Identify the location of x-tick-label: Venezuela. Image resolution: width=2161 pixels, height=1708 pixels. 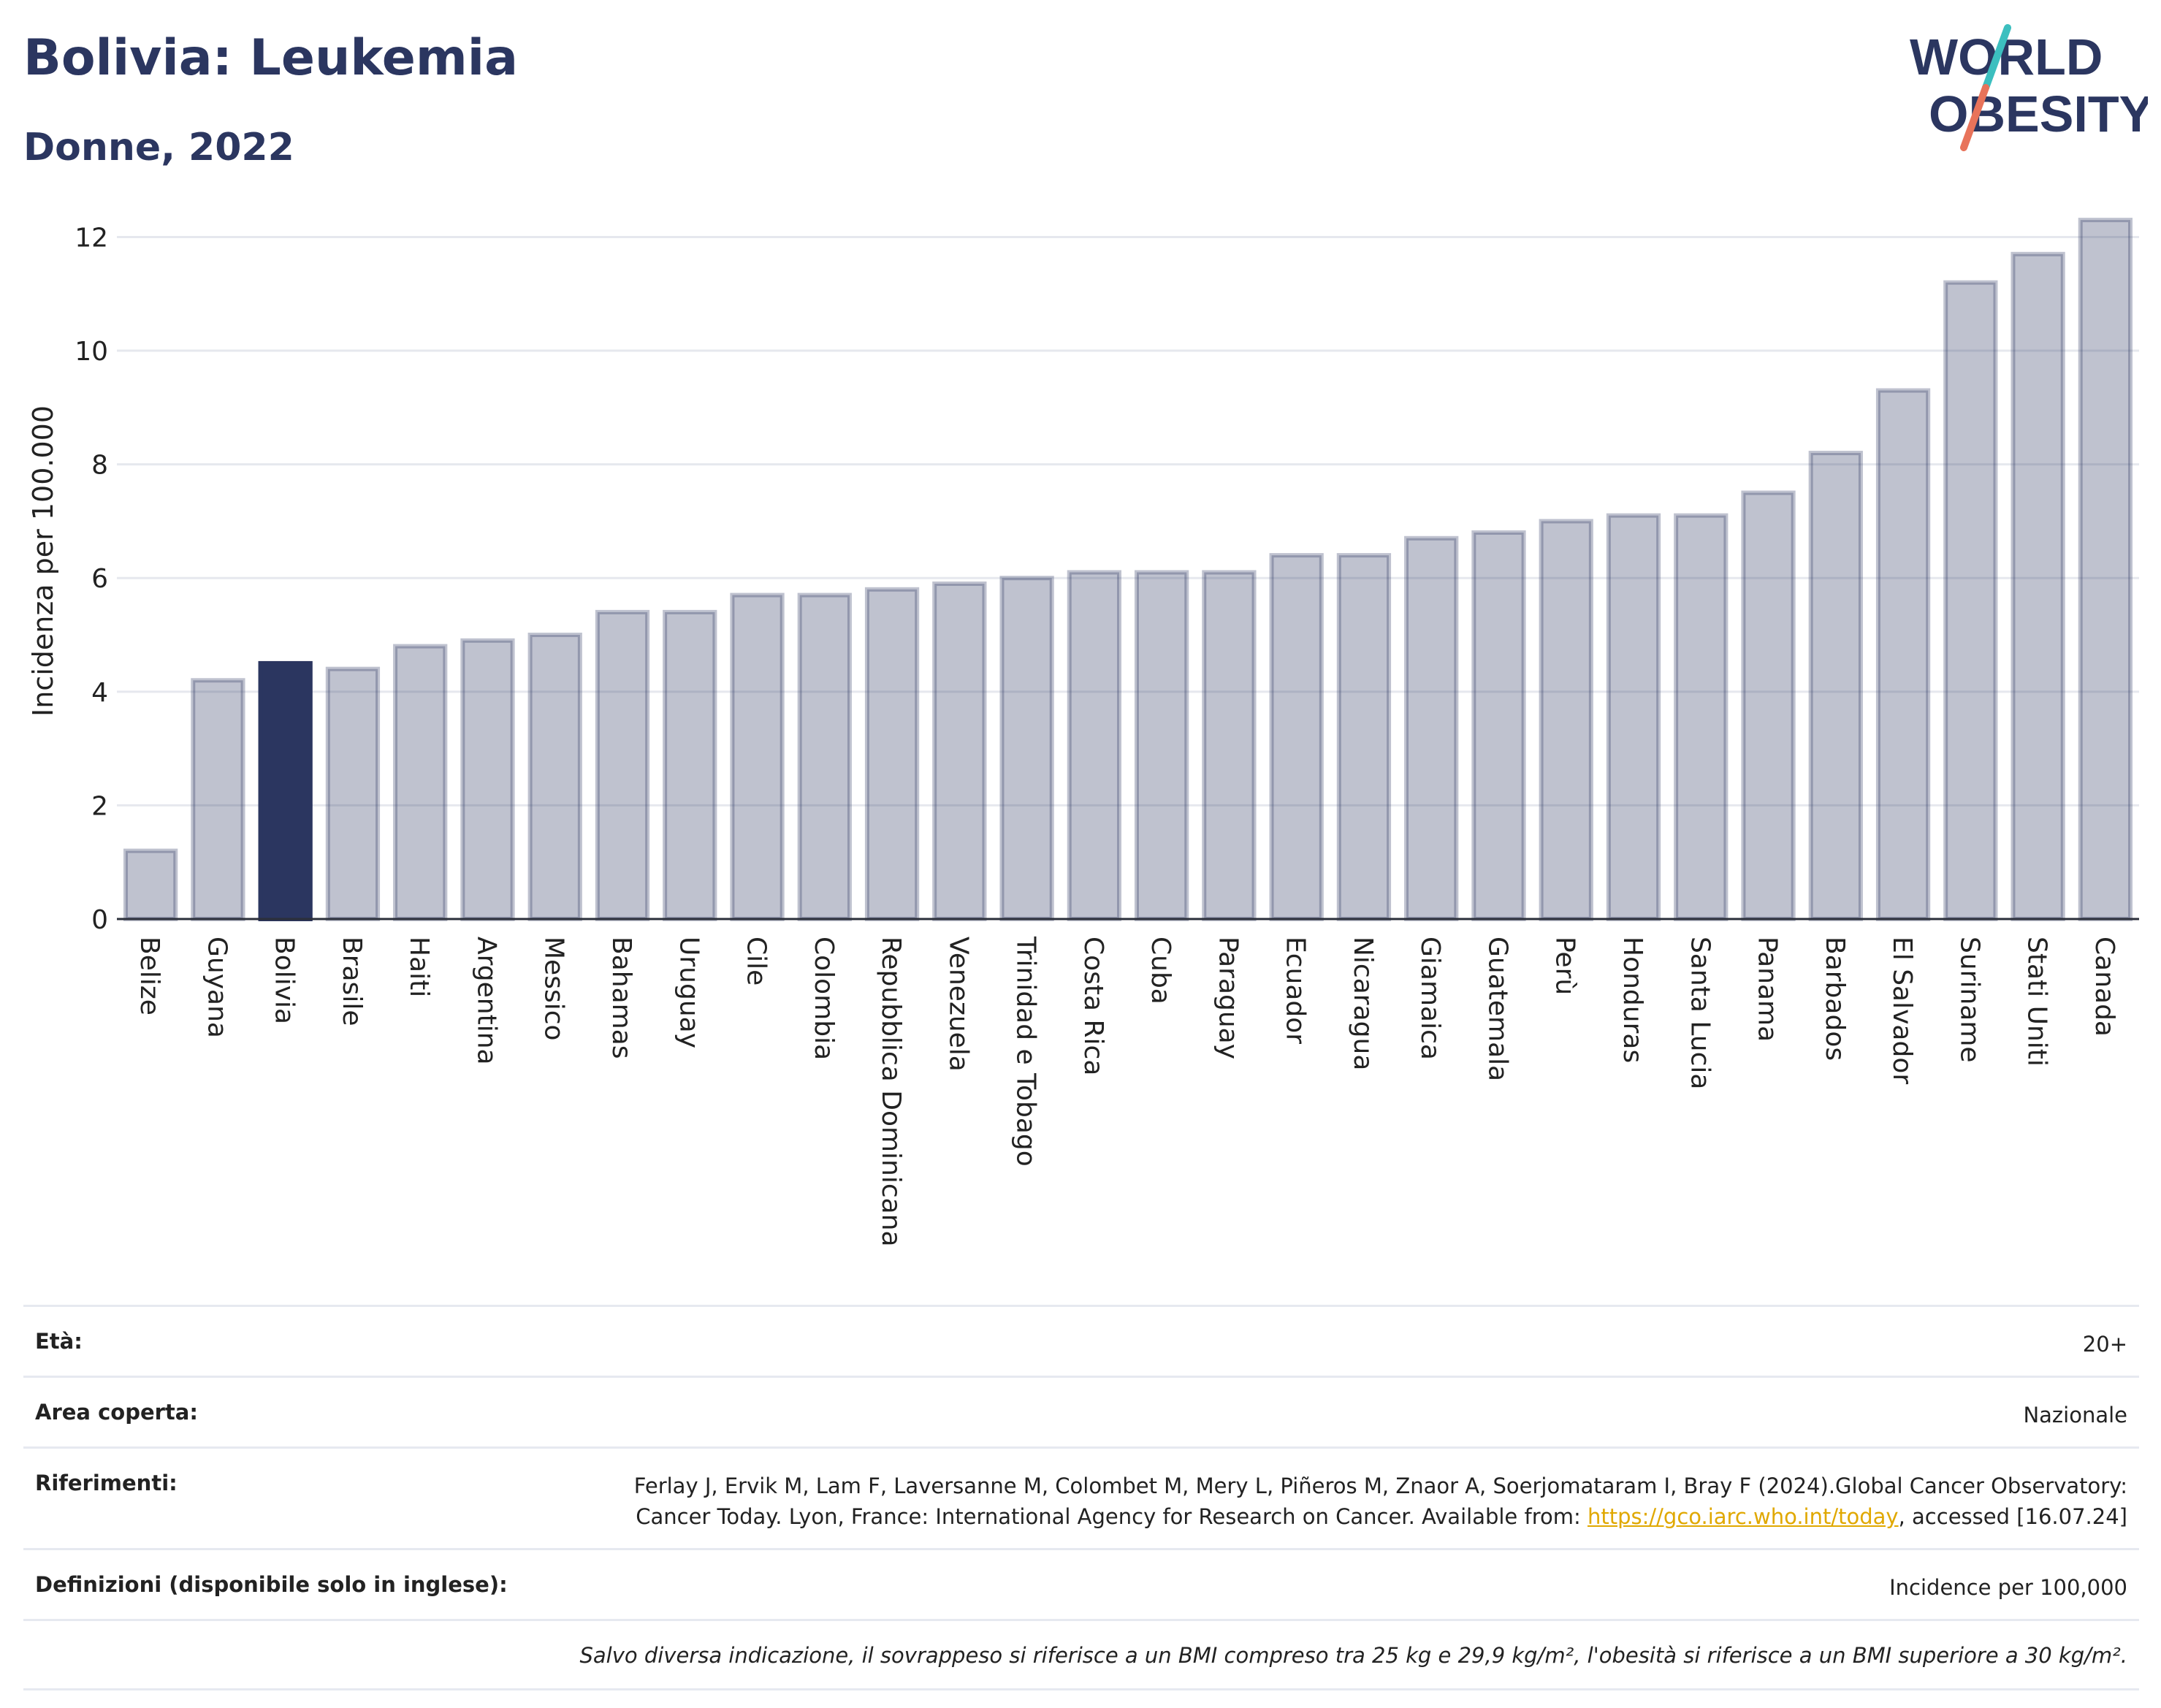
(958, 1004).